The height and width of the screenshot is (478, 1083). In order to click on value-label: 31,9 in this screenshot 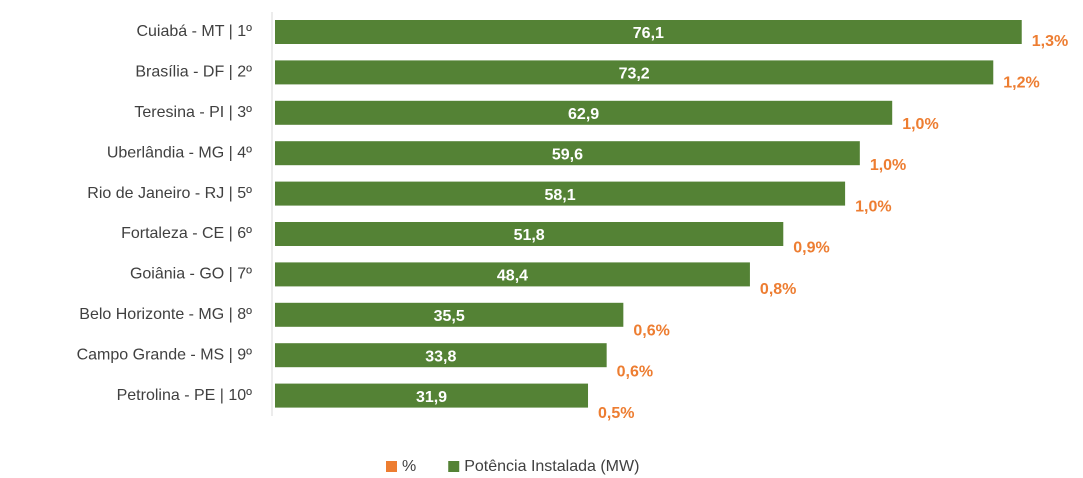, I will do `click(431, 397)`.